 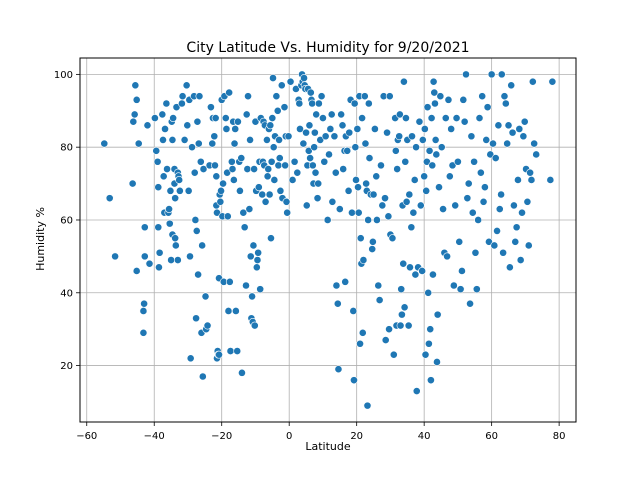 I want to click on x-tick-label: 0, so click(x=289, y=436).